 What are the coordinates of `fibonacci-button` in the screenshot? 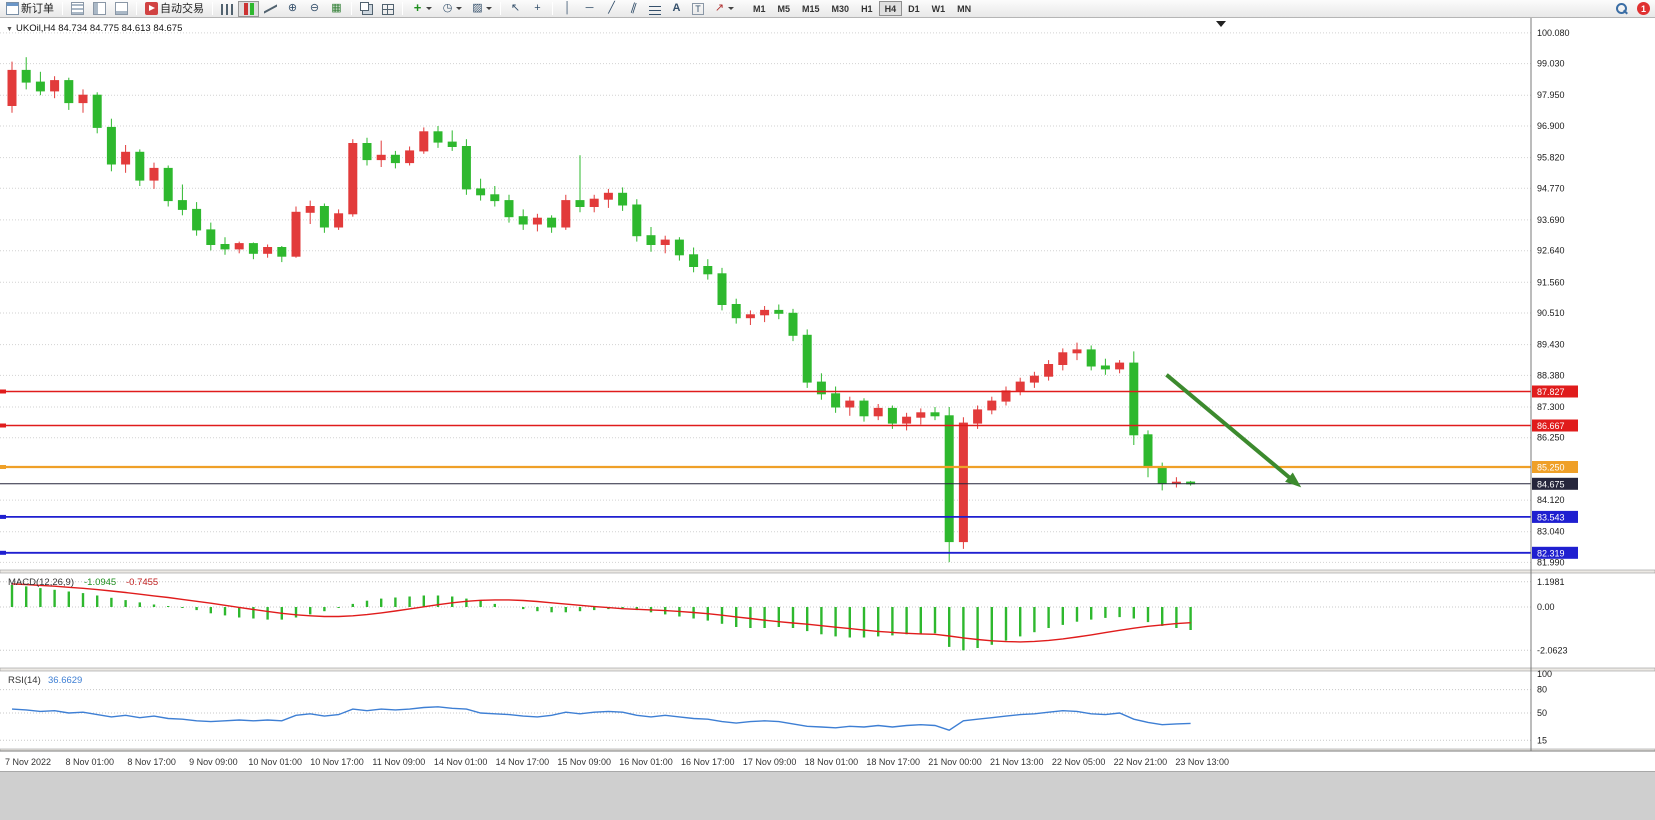 It's located at (655, 9).